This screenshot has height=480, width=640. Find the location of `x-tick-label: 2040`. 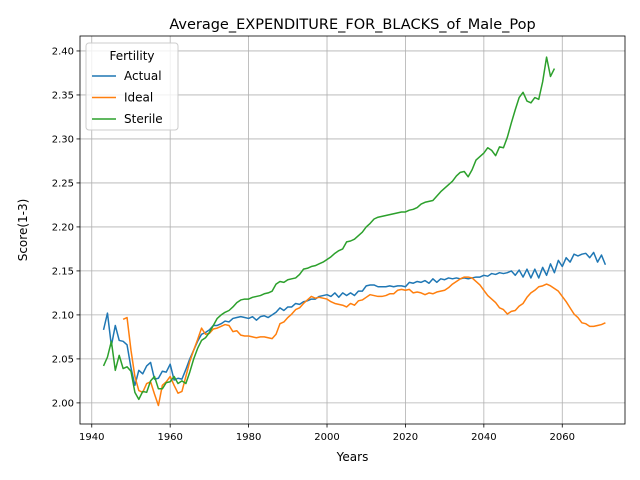

x-tick-label: 2040 is located at coordinates (483, 437).